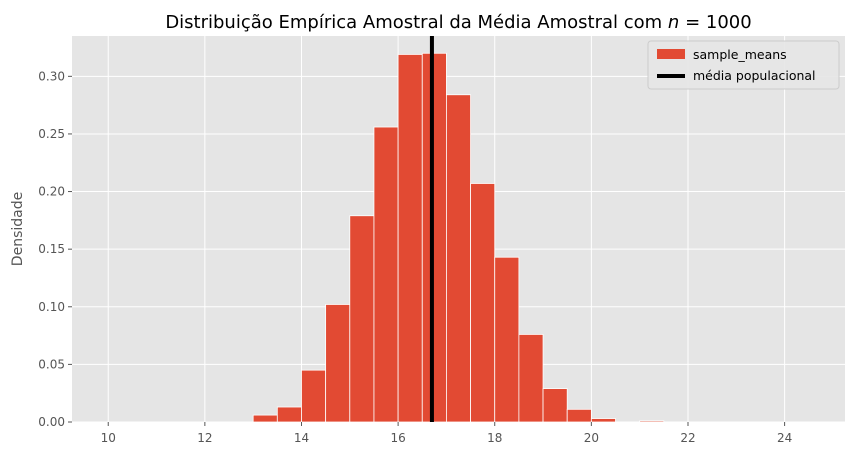 This screenshot has height=455, width=856. Describe the element at coordinates (301, 438) in the screenshot. I see `x-tick-label: 14` at that location.